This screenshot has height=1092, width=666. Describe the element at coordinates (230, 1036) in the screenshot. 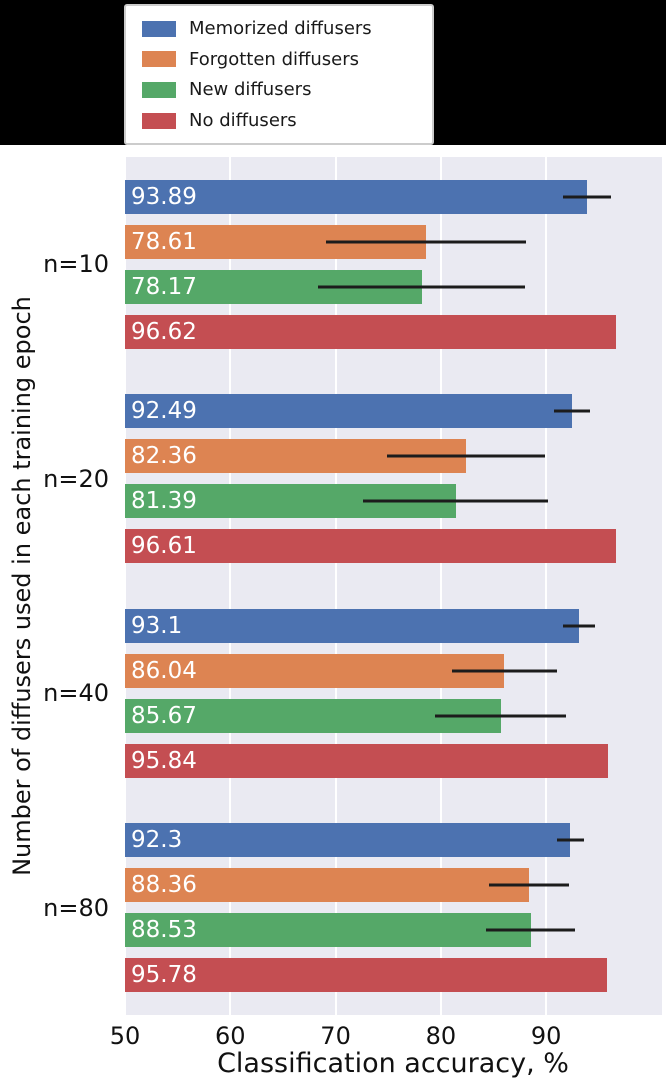

I see `x-tick-label: 60` at that location.